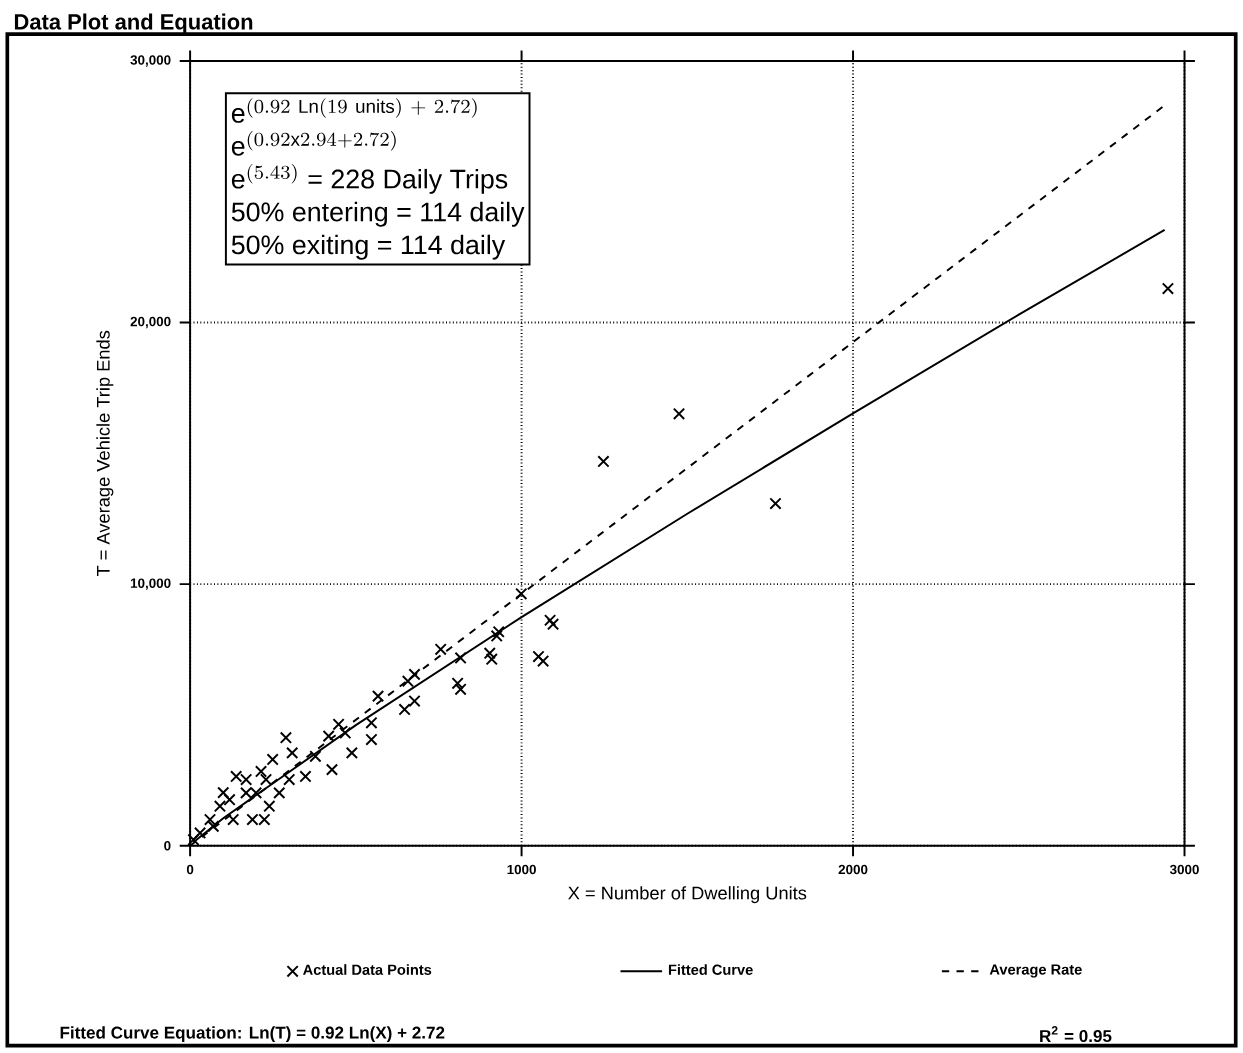 Image resolution: width=1243 pixels, height=1053 pixels. What do you see at coordinates (369, 179) in the screenshot?
I see `annotation: $\mathrm{e}^{(5.43)}\mbox{ = 228 Daily Trips}$` at bounding box center [369, 179].